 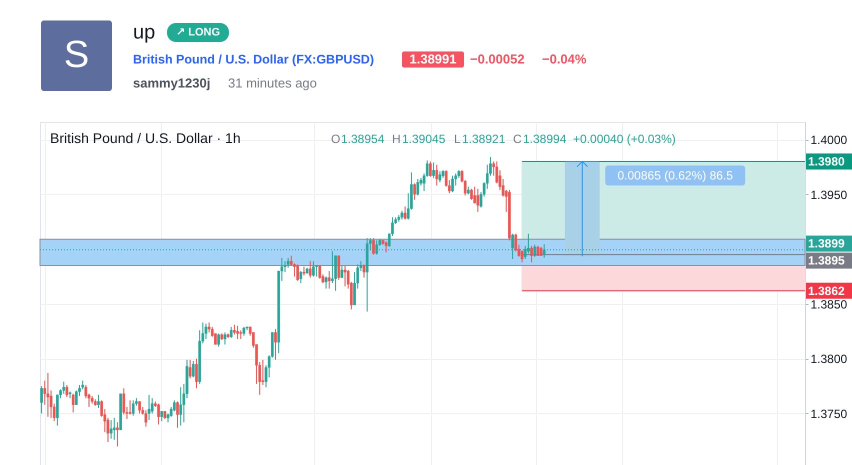 What do you see at coordinates (171, 83) in the screenshot?
I see `text: sammy1230j` at bounding box center [171, 83].